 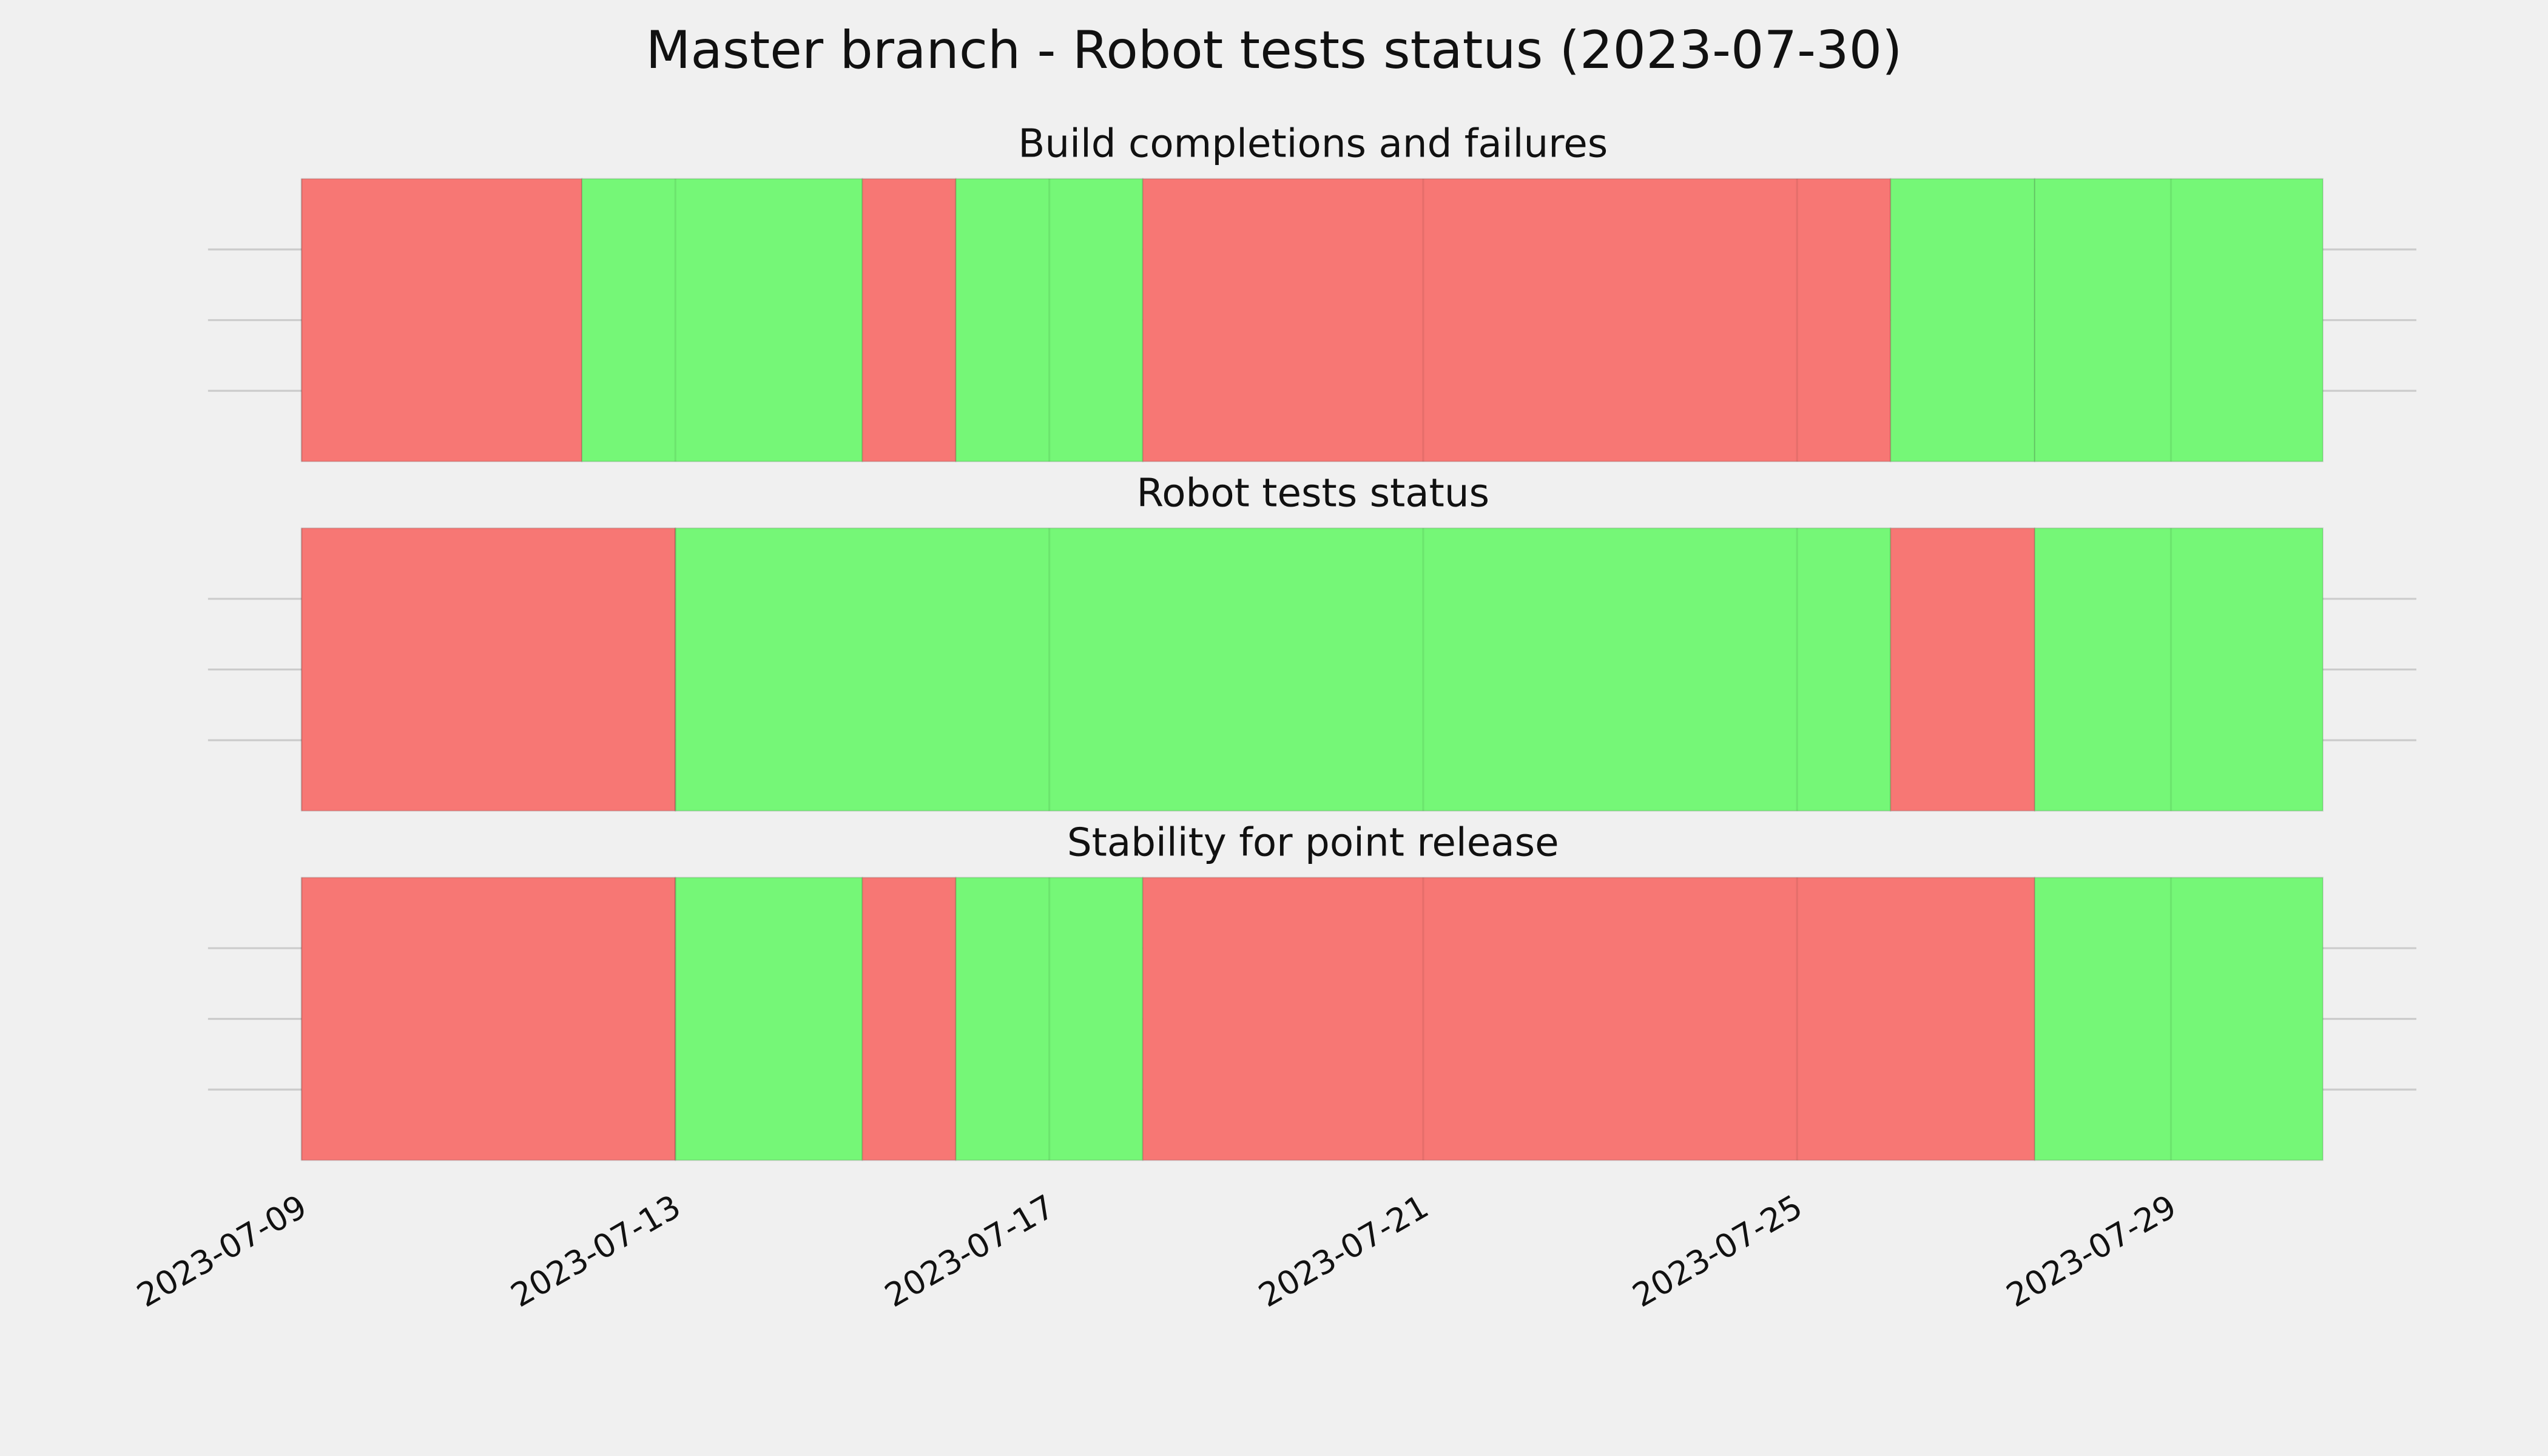 I want to click on subplot-title: Robot tests status, so click(x=1312, y=493).